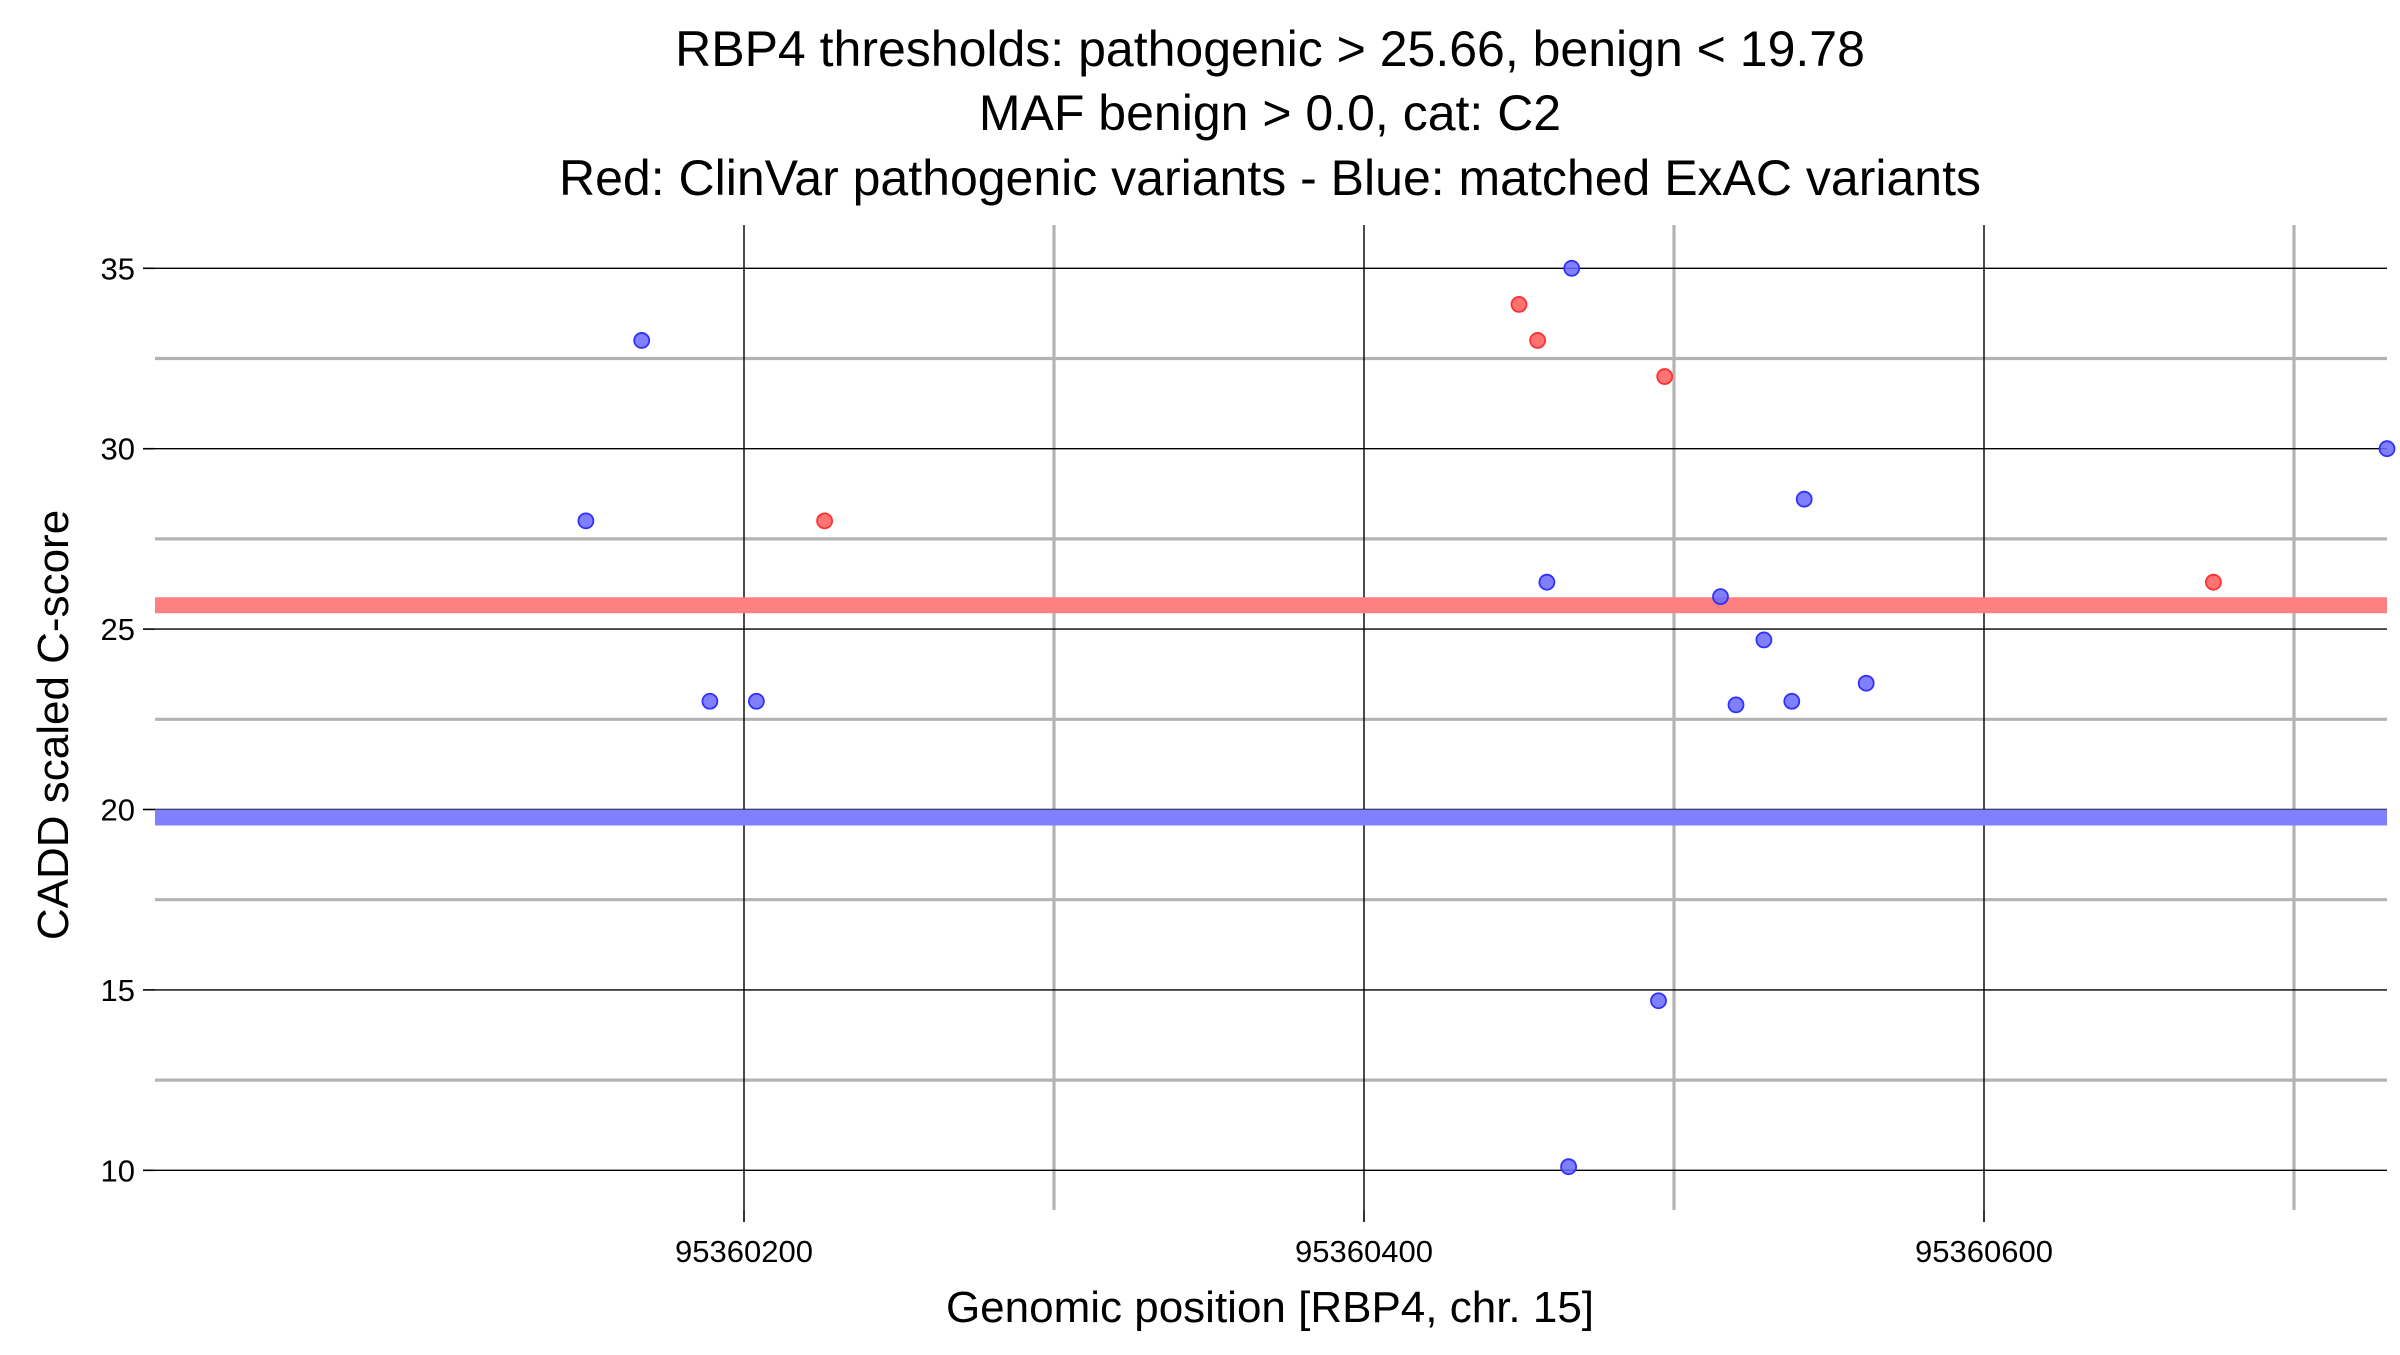 The width and height of the screenshot is (2400, 1355). I want to click on title-line-2: MAF benign > 0.0, cat: C2, so click(1270, 113).